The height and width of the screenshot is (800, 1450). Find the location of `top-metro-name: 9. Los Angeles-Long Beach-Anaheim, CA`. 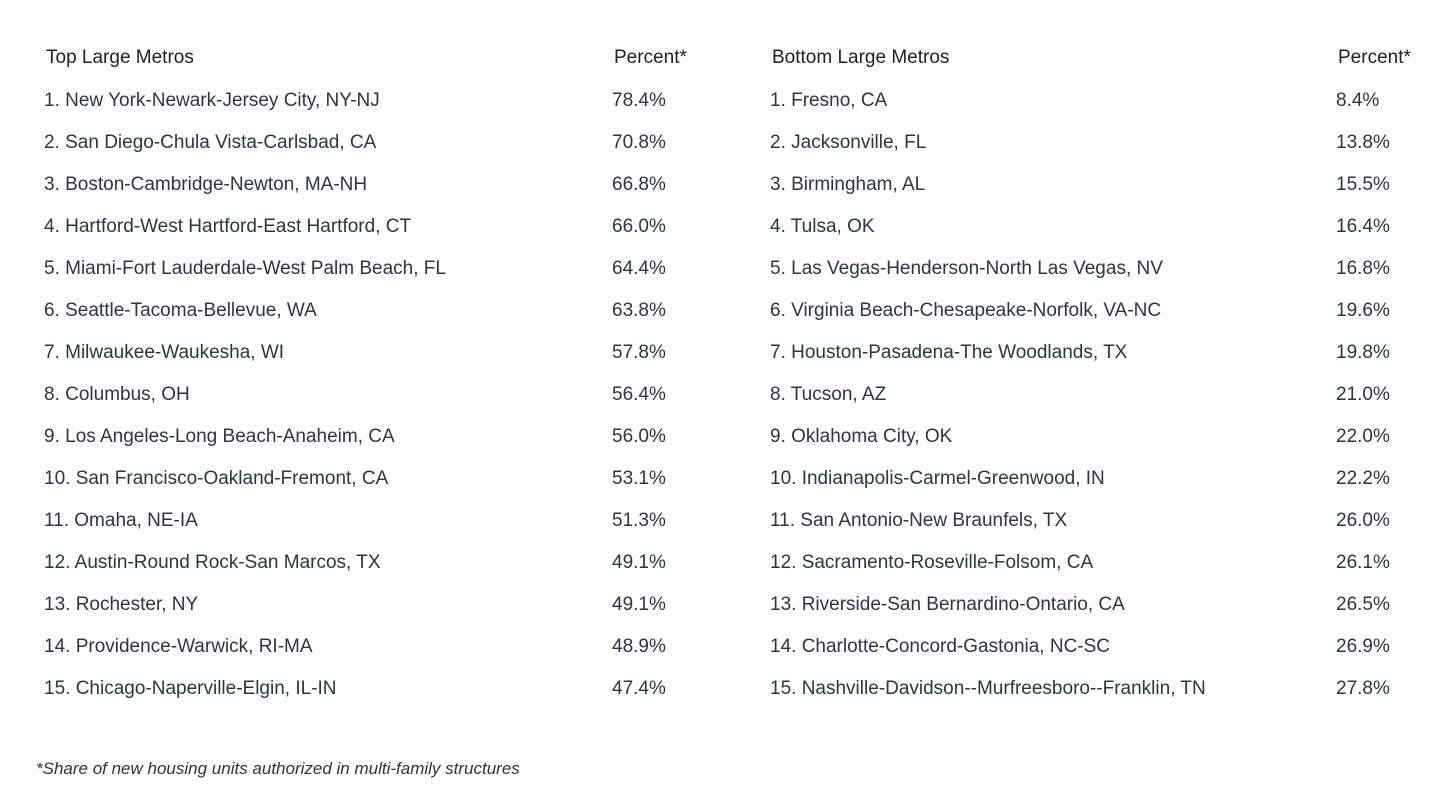

top-metro-name: 9. Los Angeles-Long Beach-Anaheim, CA is located at coordinates (219, 436).